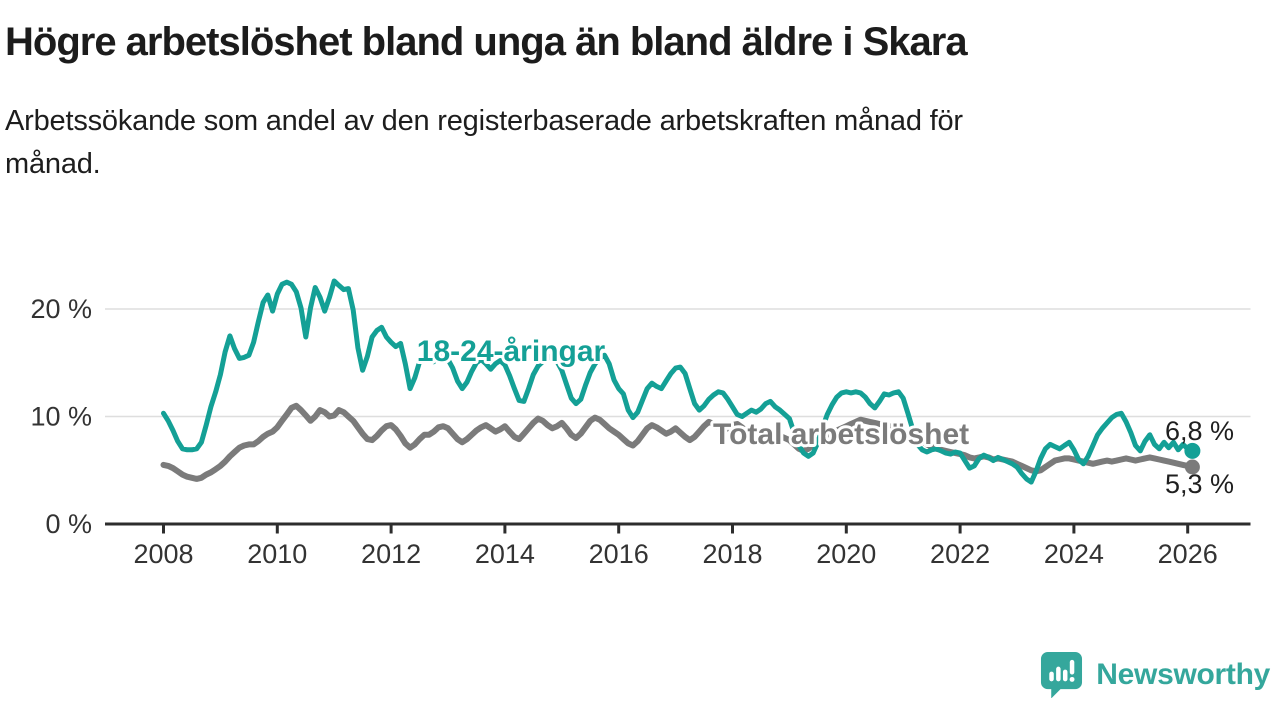  Describe the element at coordinates (619, 554) in the screenshot. I see `x-tick-label: 2016` at that location.